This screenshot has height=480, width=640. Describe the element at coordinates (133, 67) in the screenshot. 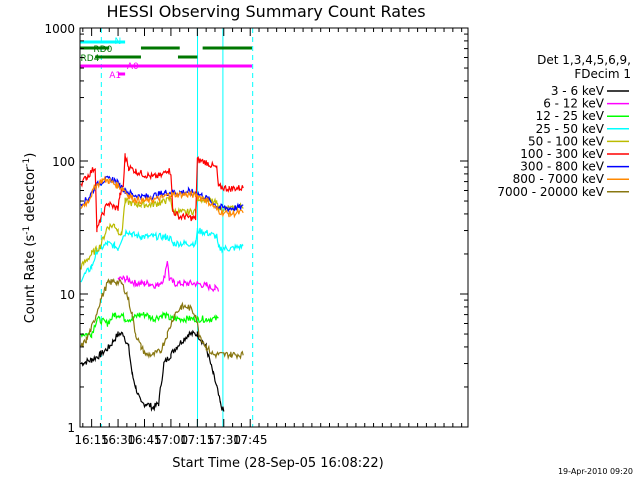

I see `state-bar-label-a0: A0` at that location.